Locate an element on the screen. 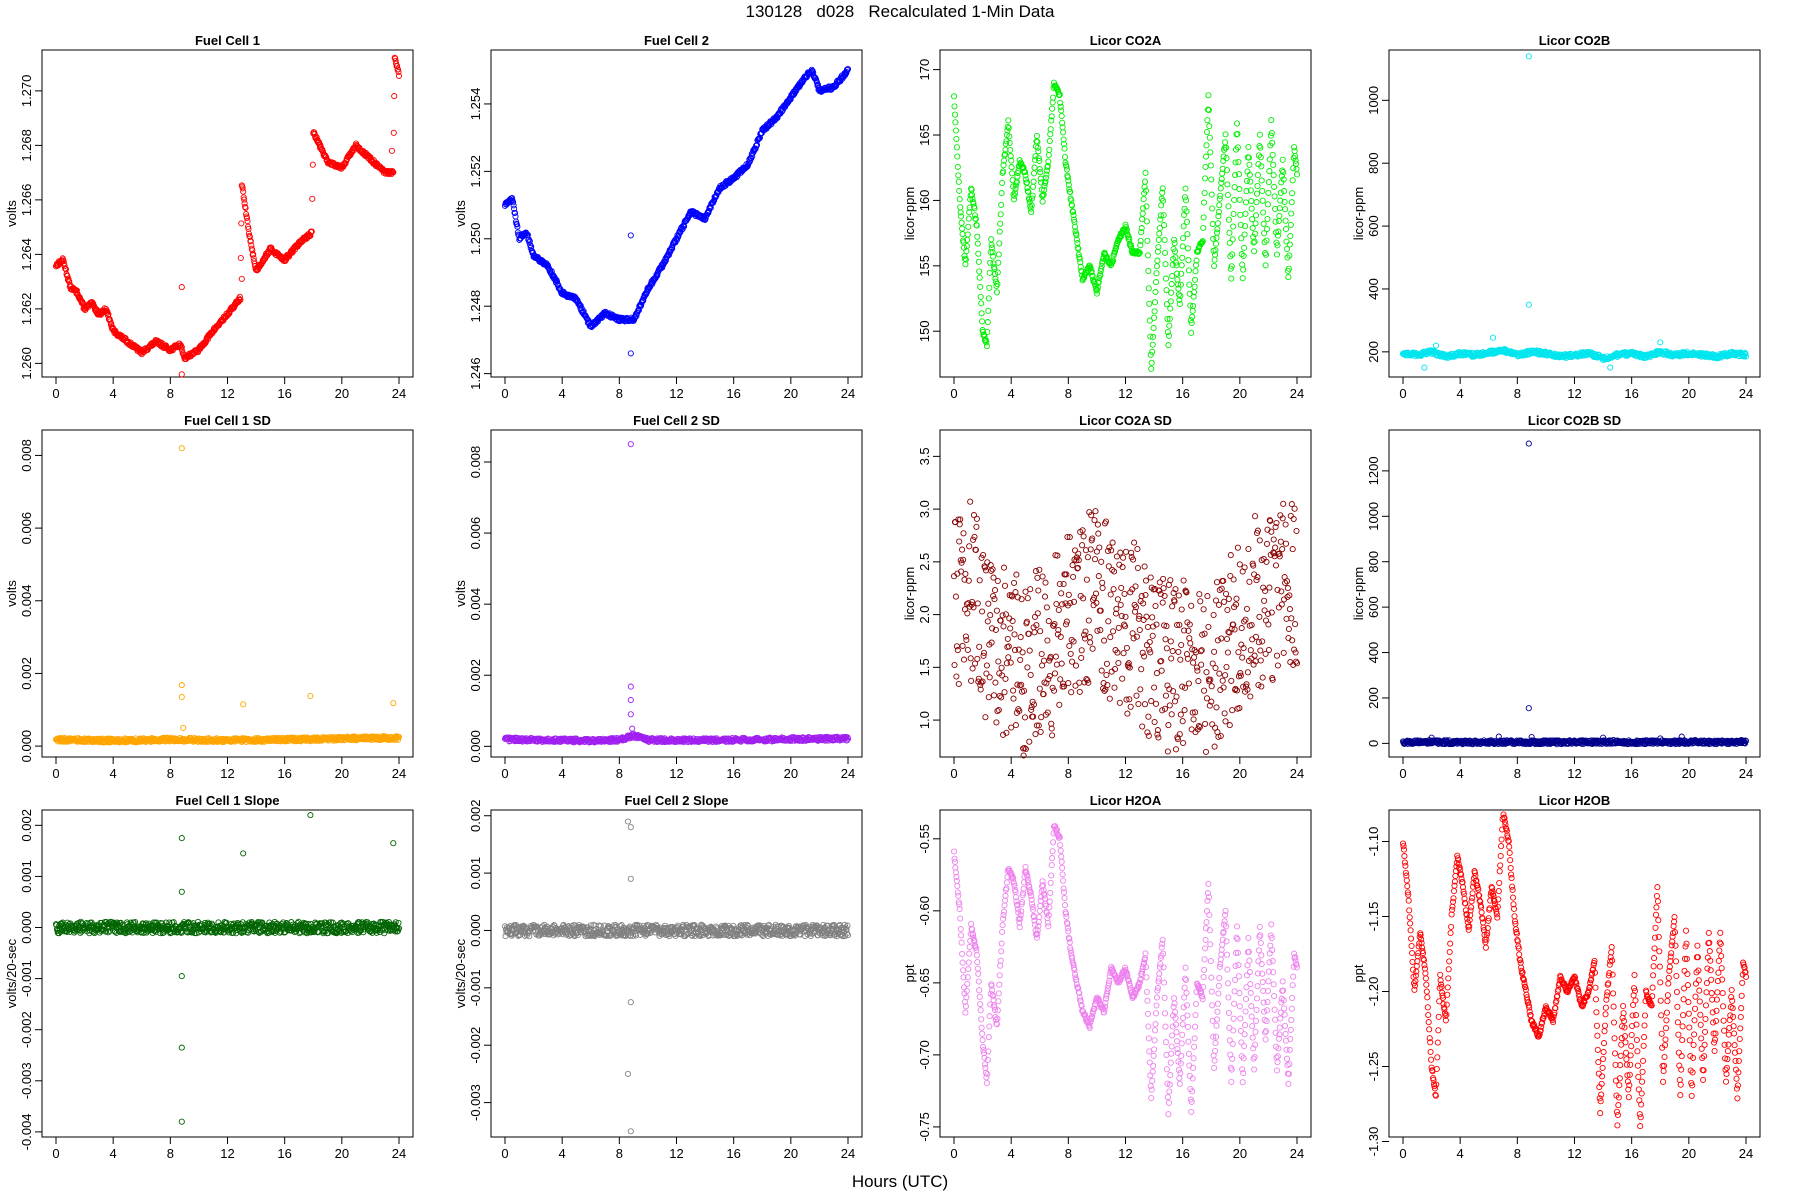 This screenshot has height=1200, width=1800. y-axis-label: licor-ppm is located at coordinates (909, 593).